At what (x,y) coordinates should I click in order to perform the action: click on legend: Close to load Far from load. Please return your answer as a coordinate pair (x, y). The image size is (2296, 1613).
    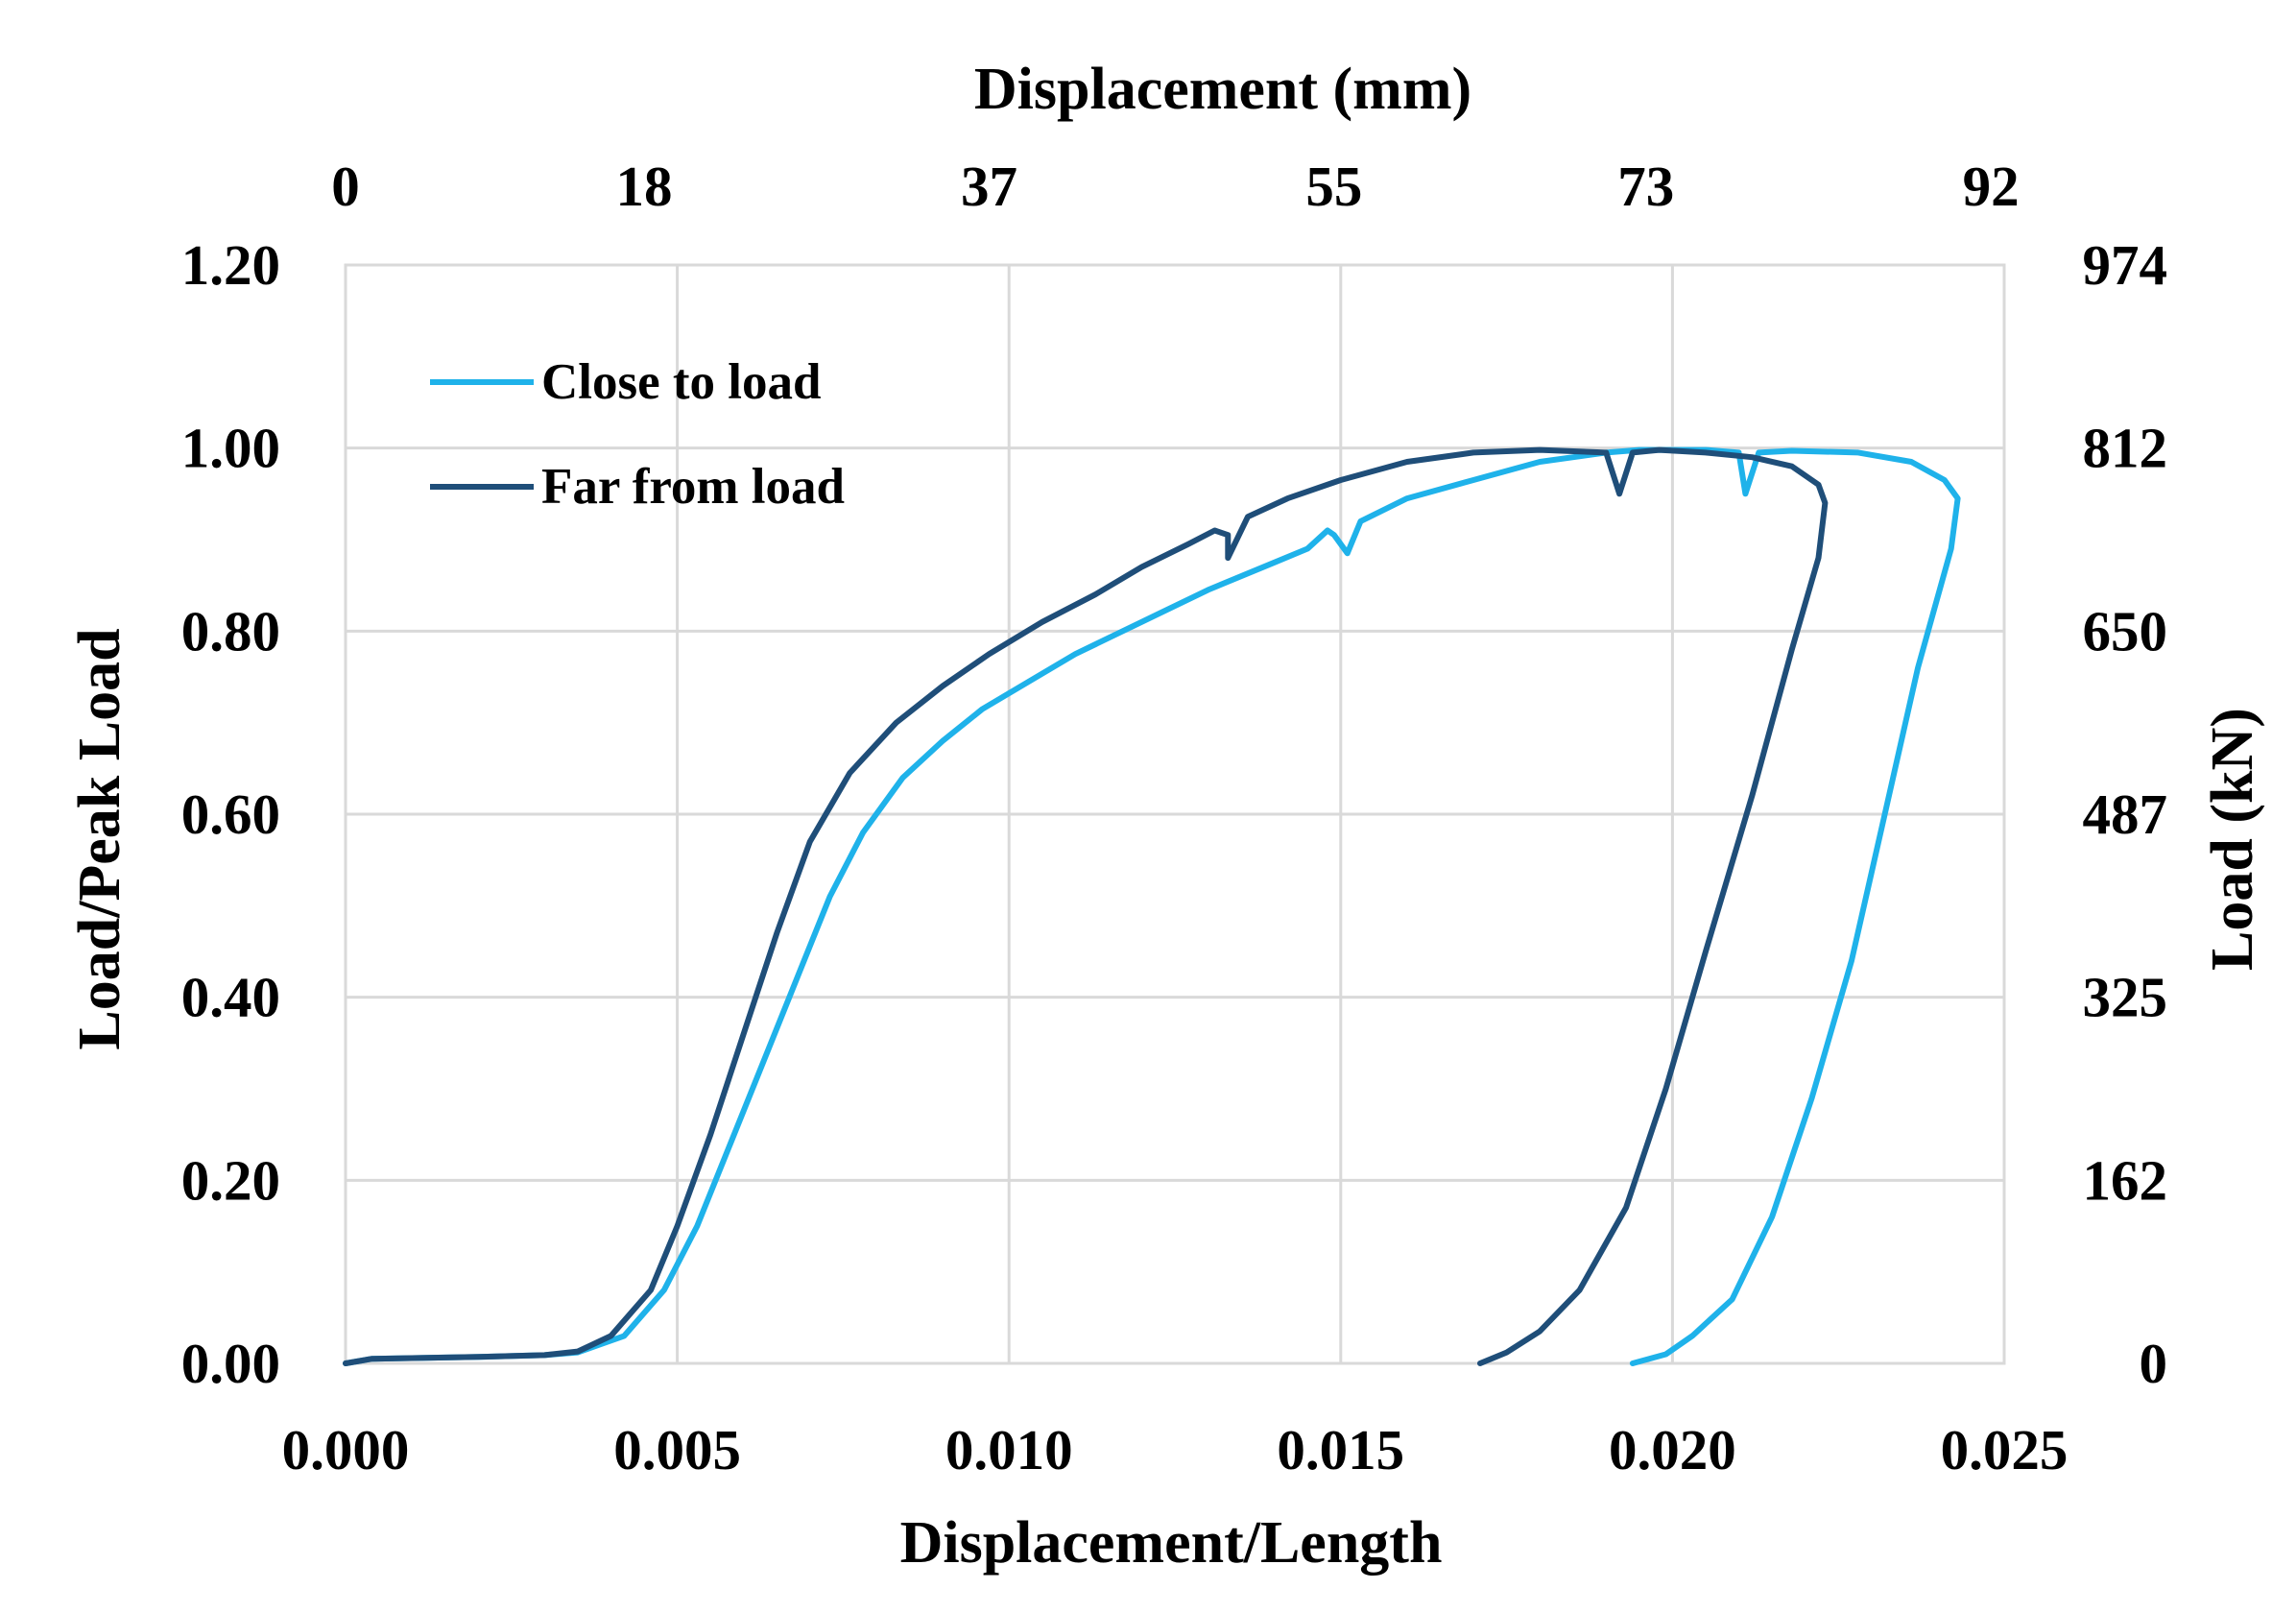
    Looking at the image, I should click on (638, 434).